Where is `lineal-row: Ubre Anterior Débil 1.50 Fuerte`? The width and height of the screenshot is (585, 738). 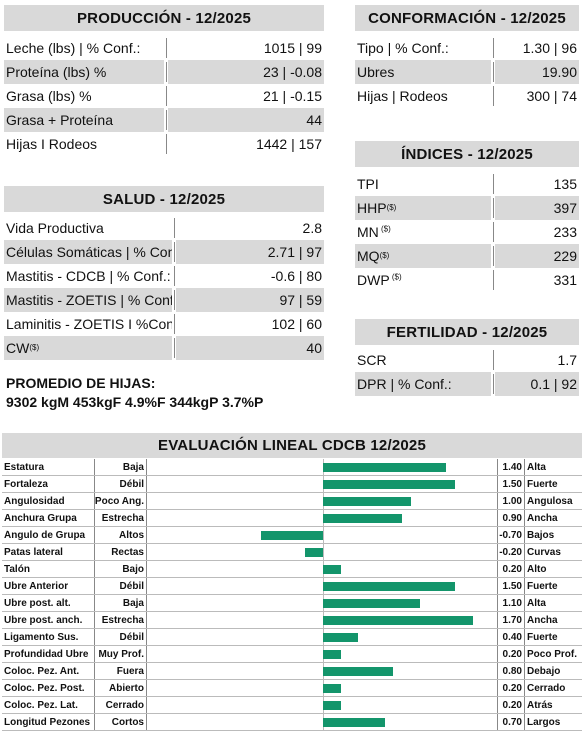
lineal-row: Ubre Anterior Débil 1.50 Fuerte is located at coordinates (292, 586).